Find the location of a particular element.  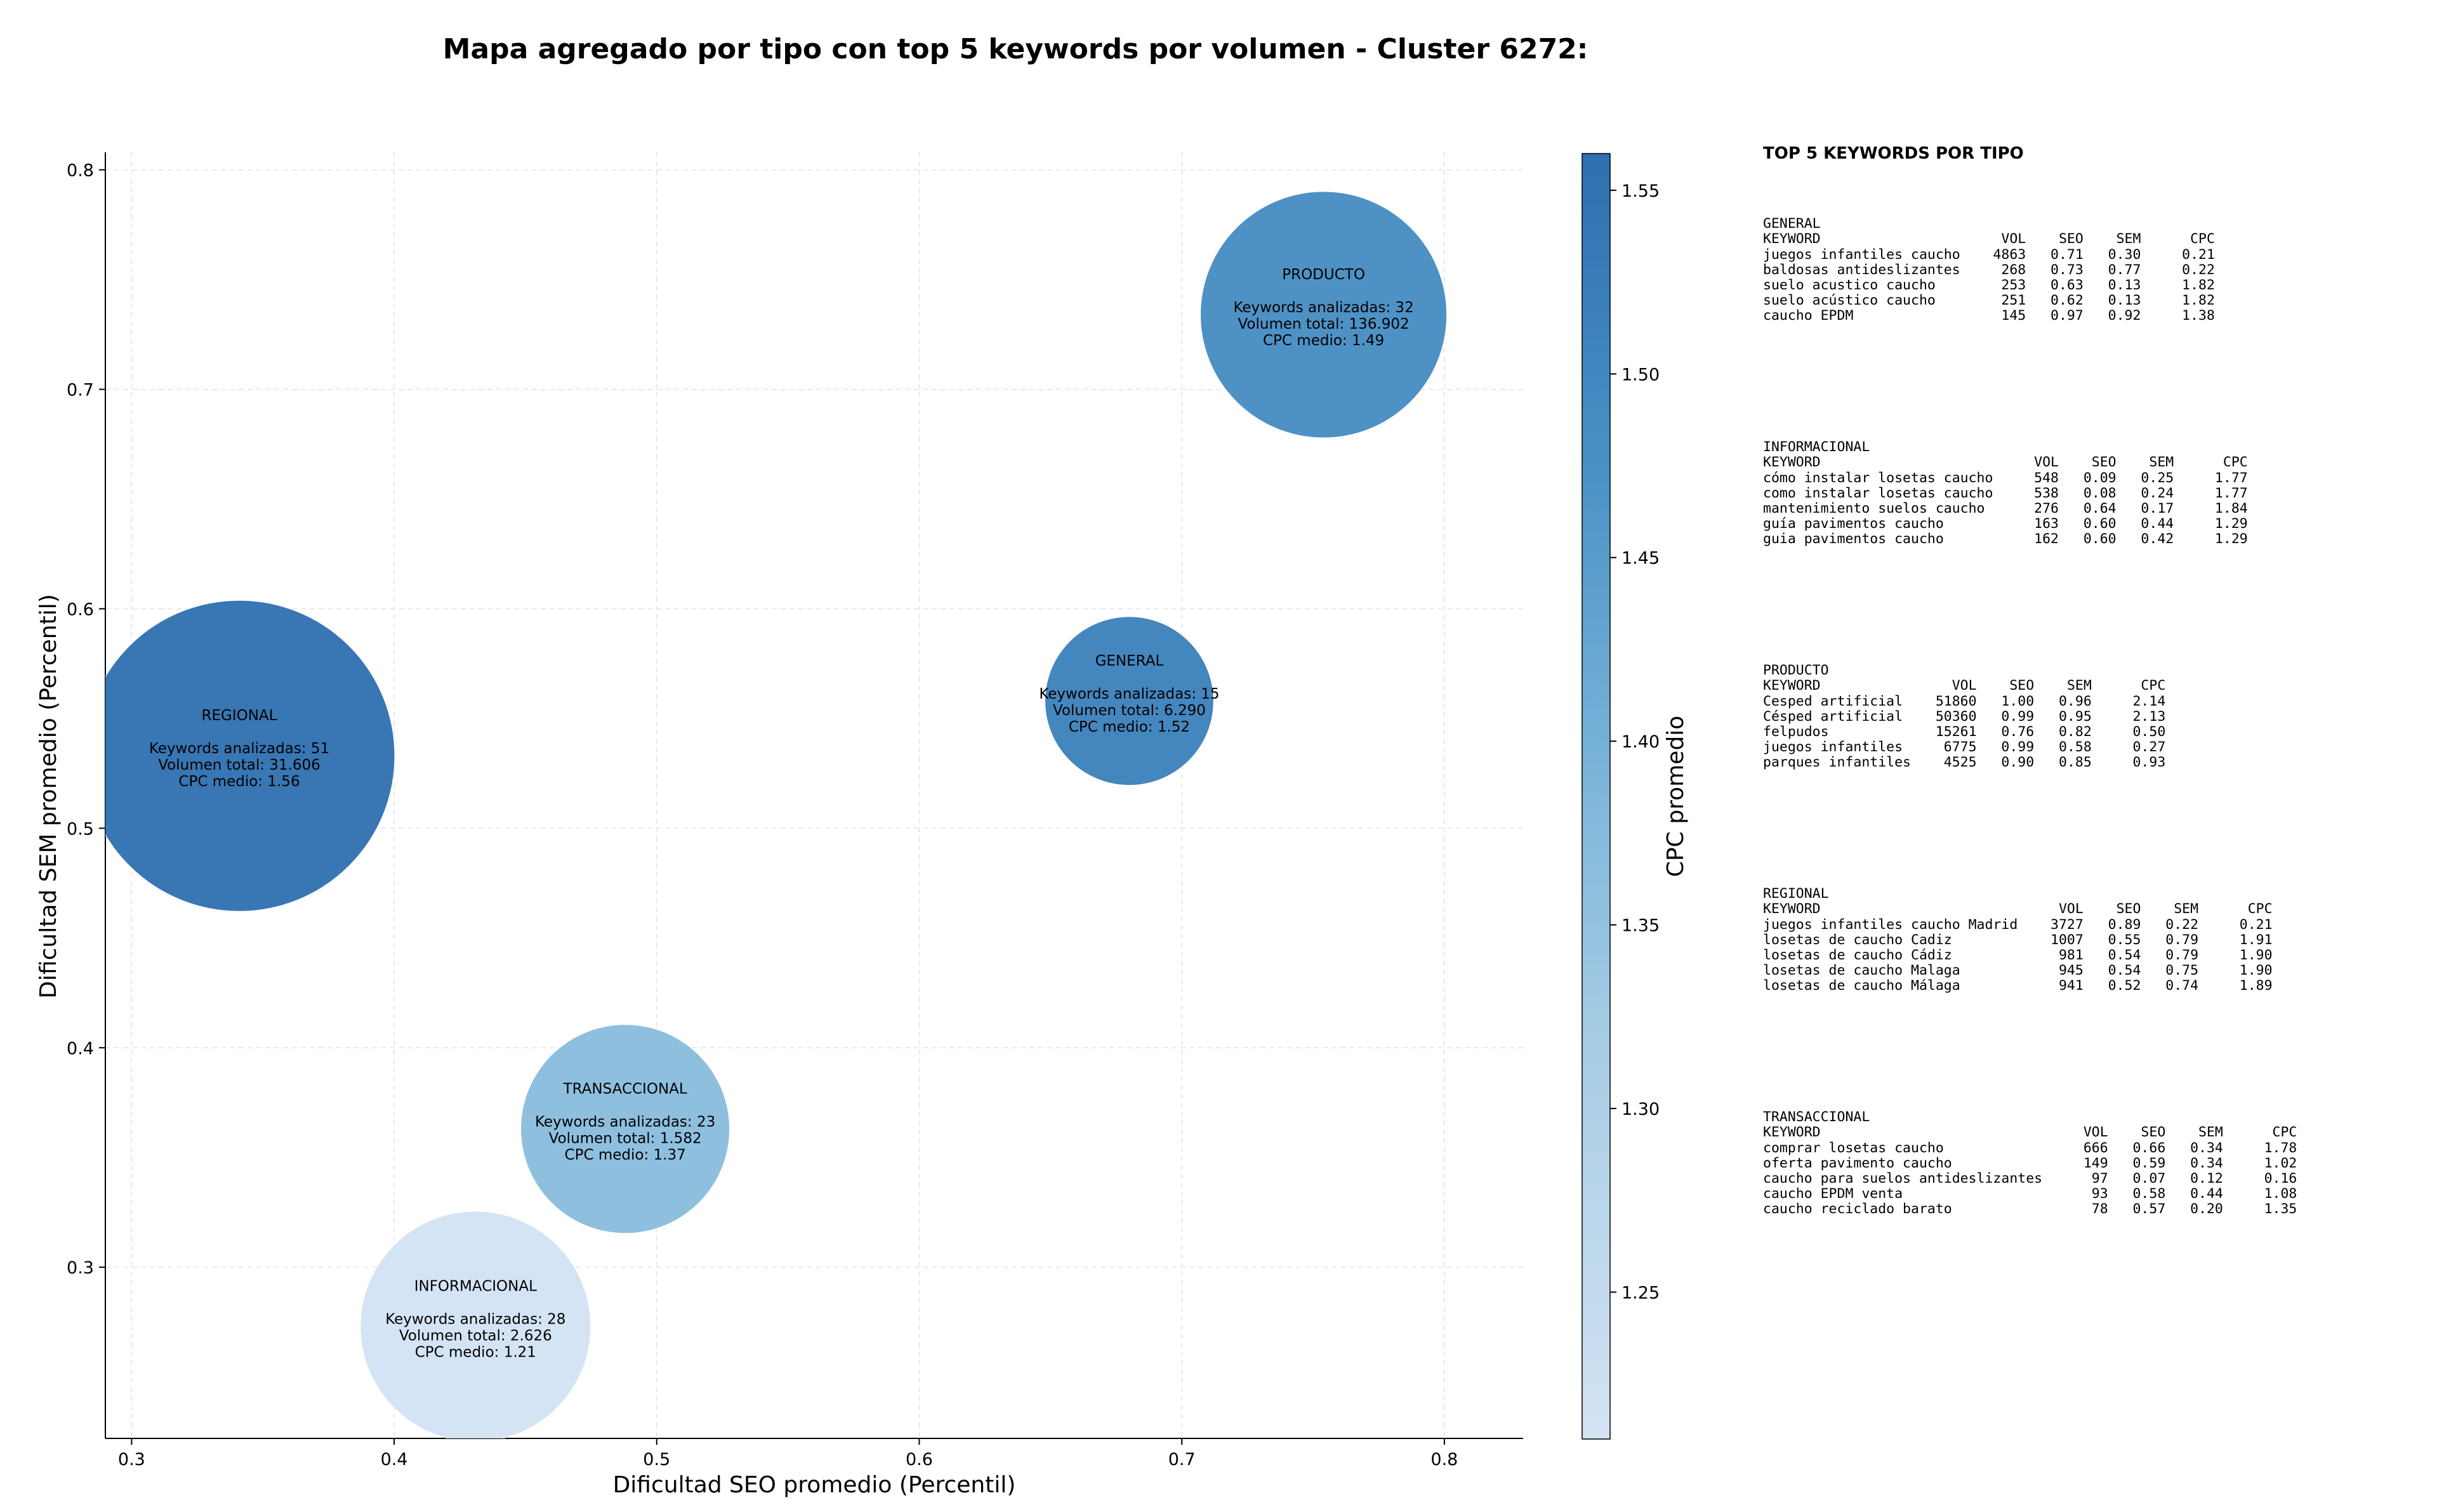

colorbar-ticks: 1.25 1.30 1.35 1.40 1.45 1.50 1.55 is located at coordinates (1635, 742).